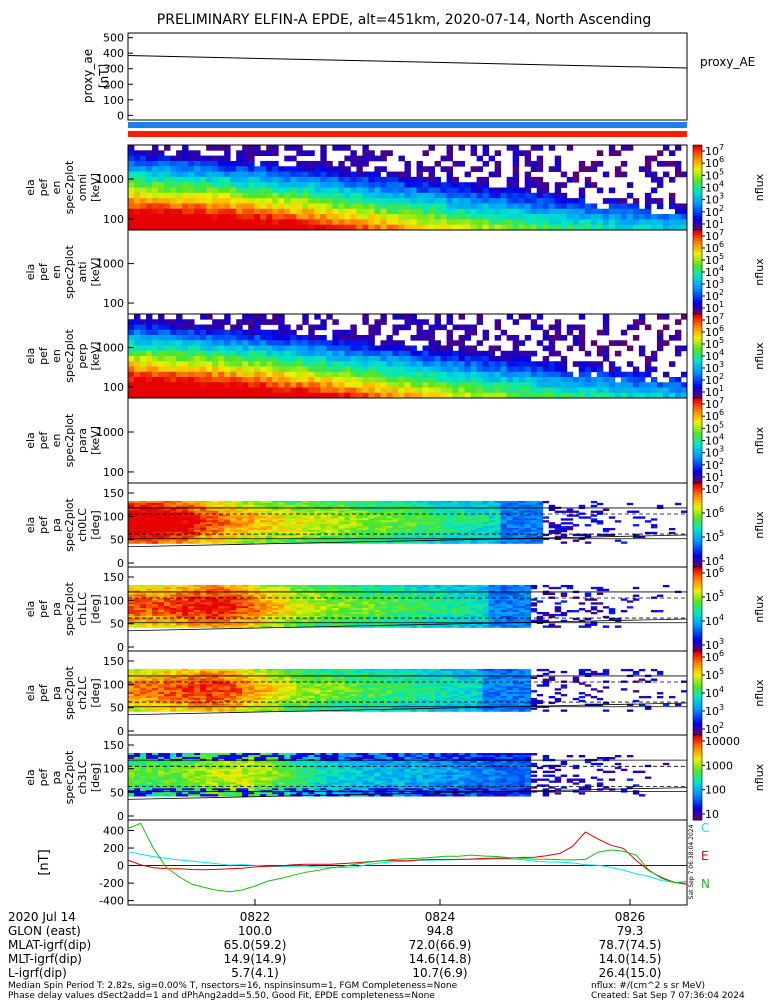 The image size is (775, 1000). Describe the element at coordinates (705, 856) in the screenshot. I see `mag-legend-E: E` at that location.